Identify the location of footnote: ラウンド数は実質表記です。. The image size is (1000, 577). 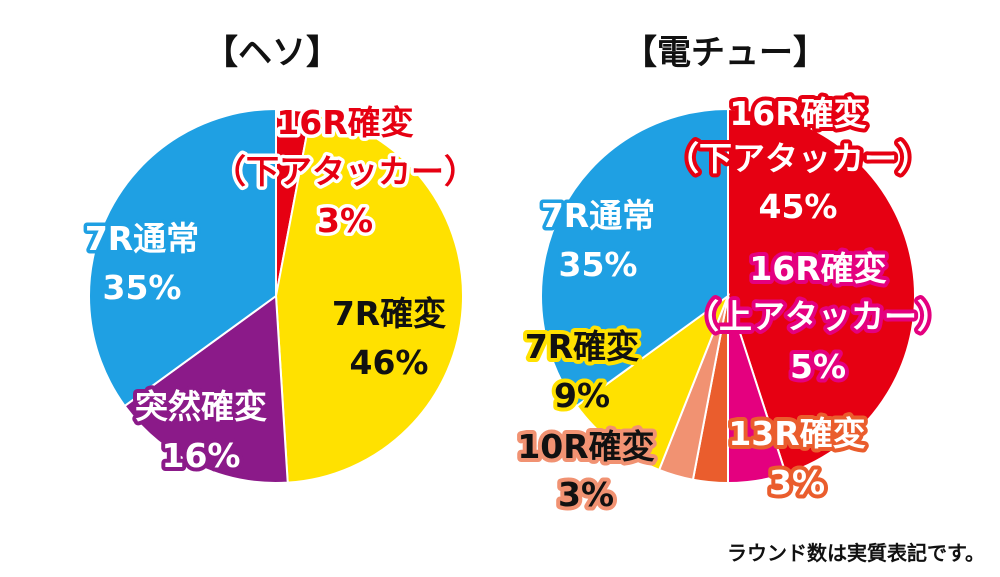
(856, 553).